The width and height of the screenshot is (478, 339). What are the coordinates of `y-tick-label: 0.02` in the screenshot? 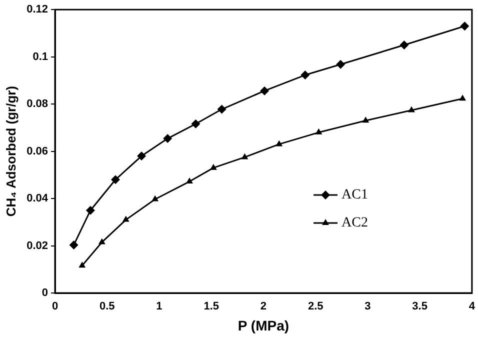 It's located at (37, 246).